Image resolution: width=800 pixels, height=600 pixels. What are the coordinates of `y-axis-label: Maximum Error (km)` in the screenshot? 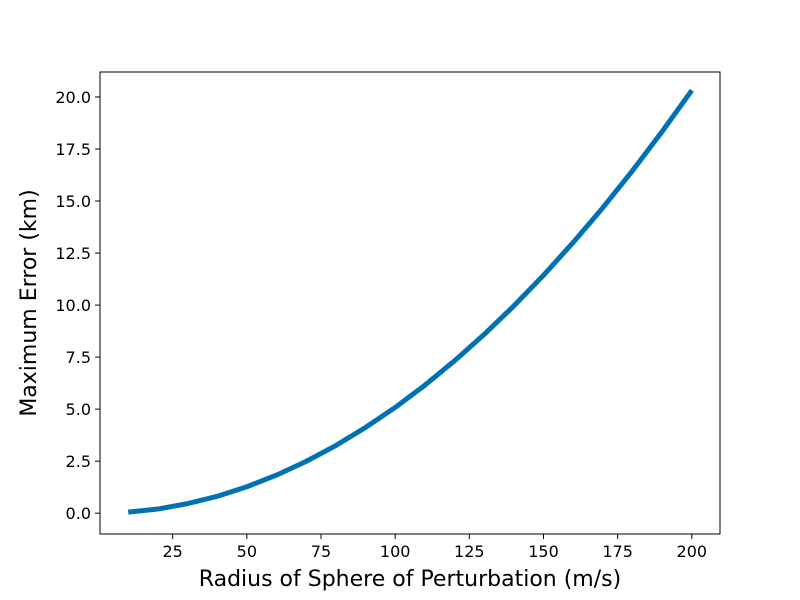 It's located at (29, 302).